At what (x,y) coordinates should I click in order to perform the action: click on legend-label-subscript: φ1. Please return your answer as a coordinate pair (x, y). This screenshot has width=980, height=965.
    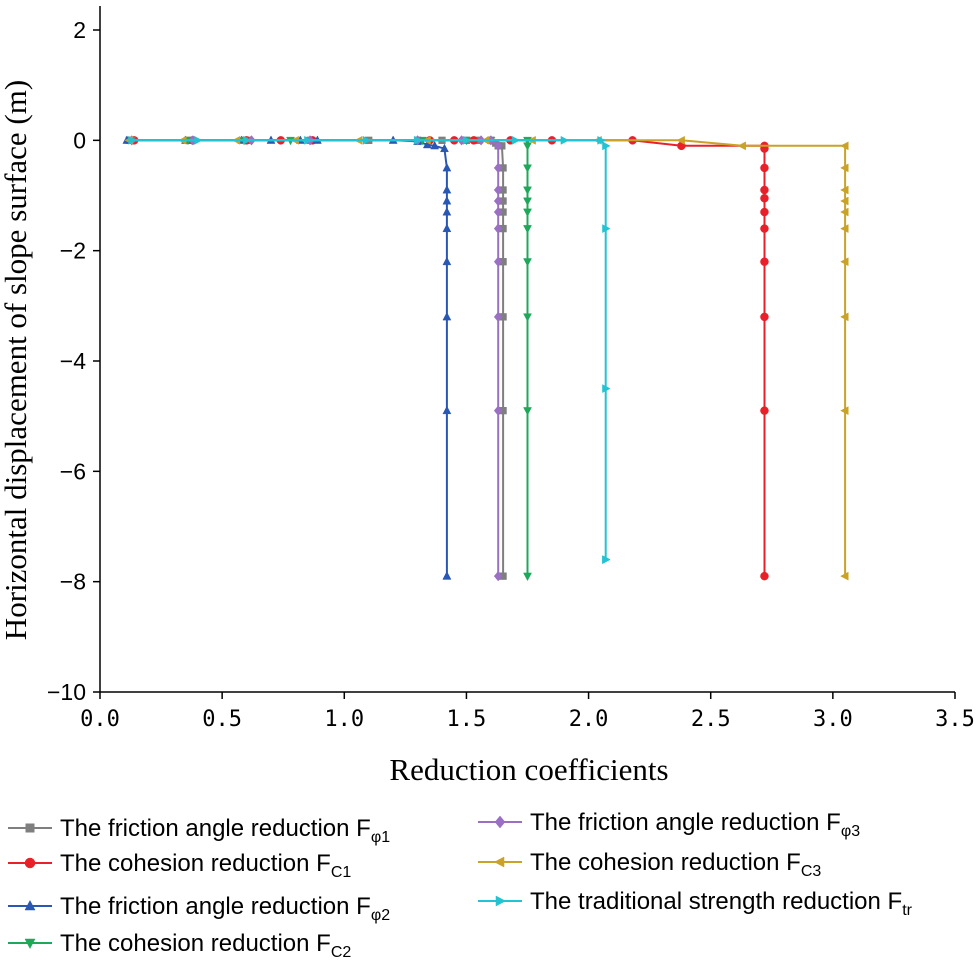
    Looking at the image, I should click on (380, 837).